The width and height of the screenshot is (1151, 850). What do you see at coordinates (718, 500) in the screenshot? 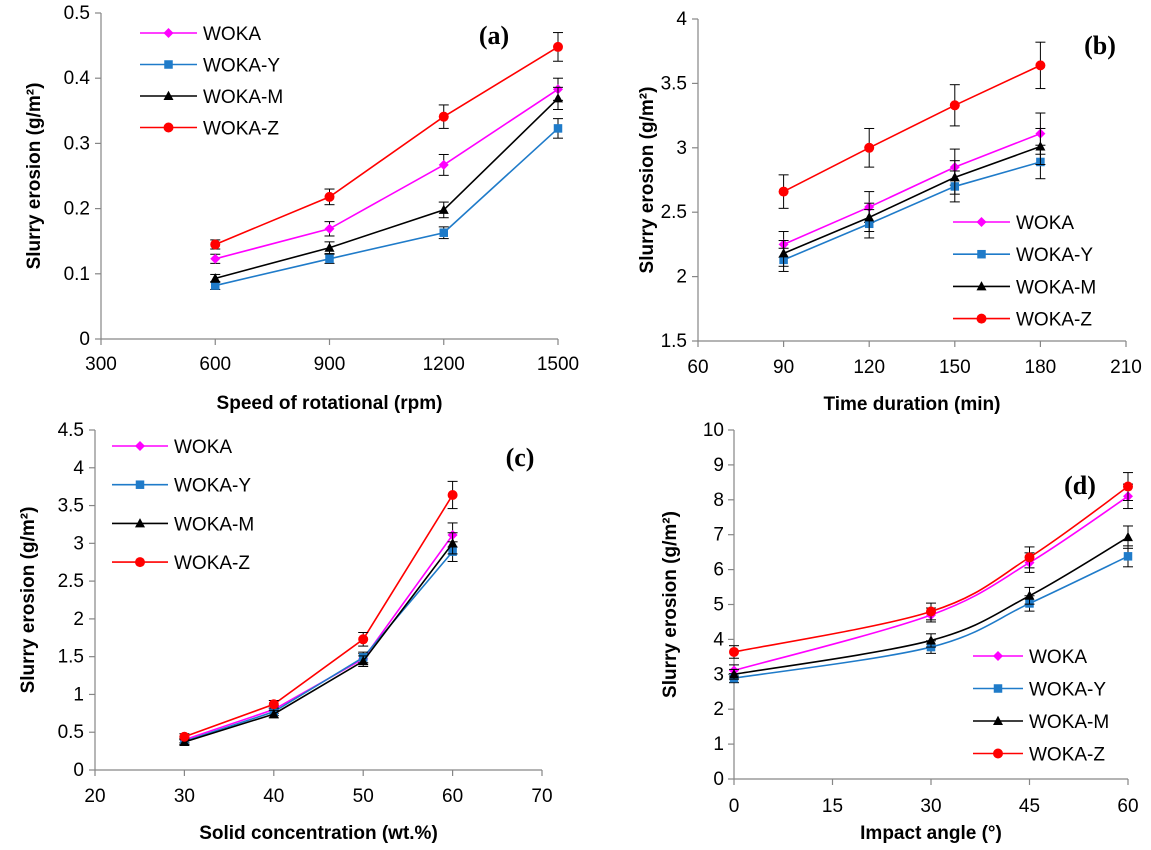
I see `y-tick-label: 8` at bounding box center [718, 500].